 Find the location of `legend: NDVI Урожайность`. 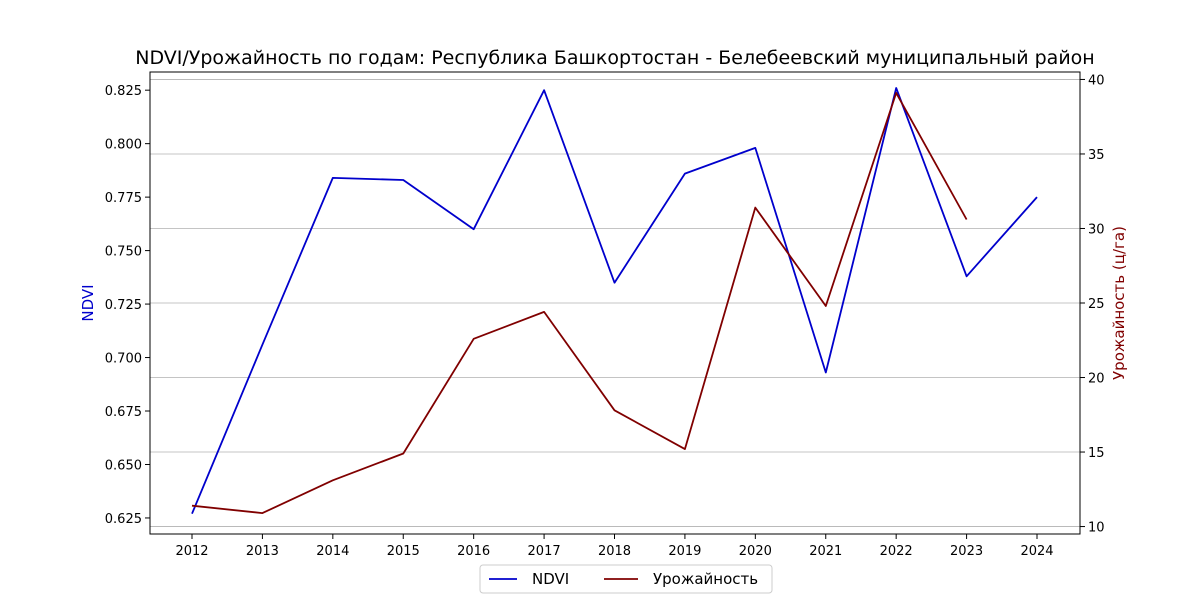

legend: NDVI Урожайность is located at coordinates (626, 579).